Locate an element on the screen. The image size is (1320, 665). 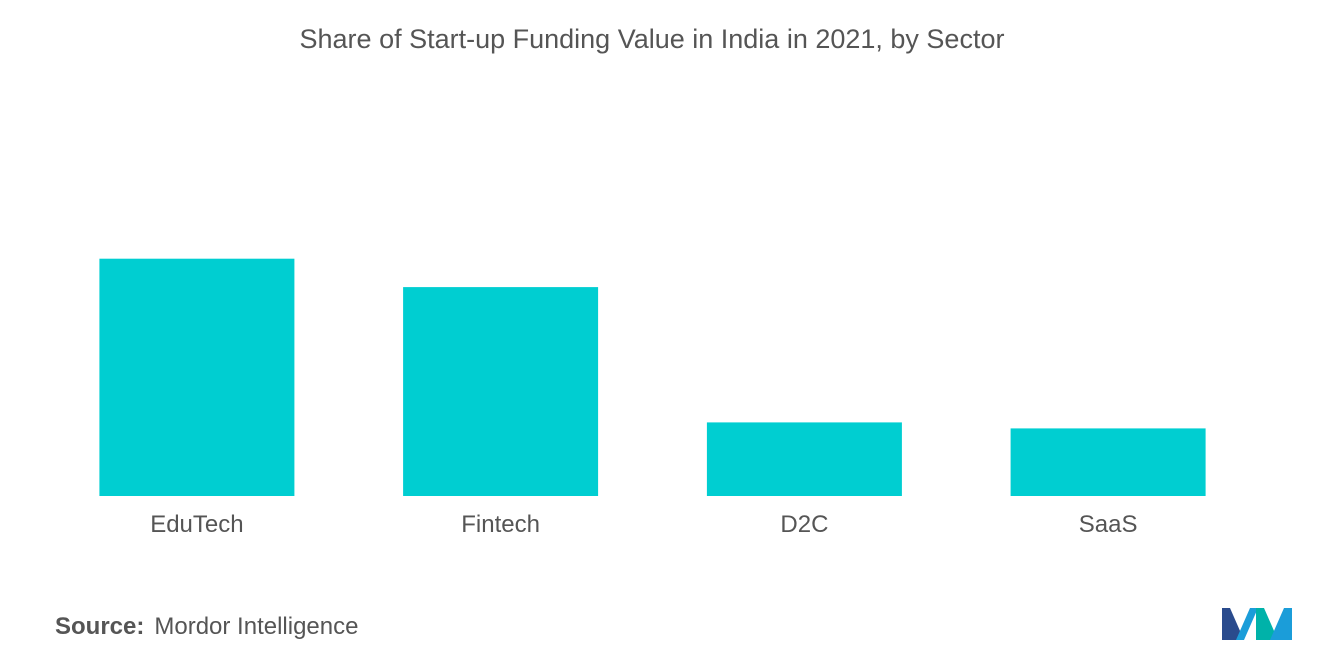
x-tick-labels: EduTech Fintech D2C SaaS is located at coordinates (643, 524).